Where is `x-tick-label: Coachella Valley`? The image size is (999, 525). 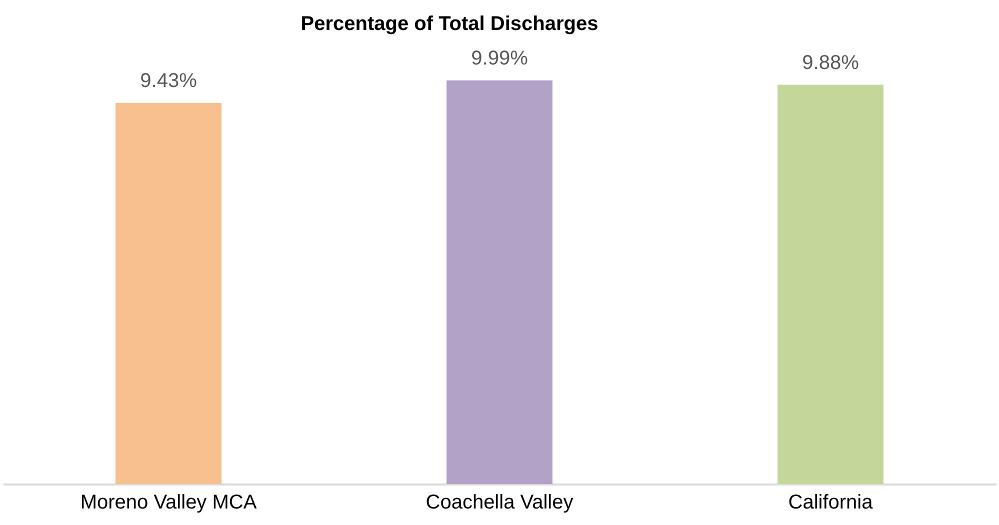 x-tick-label: Coachella Valley is located at coordinates (500, 503).